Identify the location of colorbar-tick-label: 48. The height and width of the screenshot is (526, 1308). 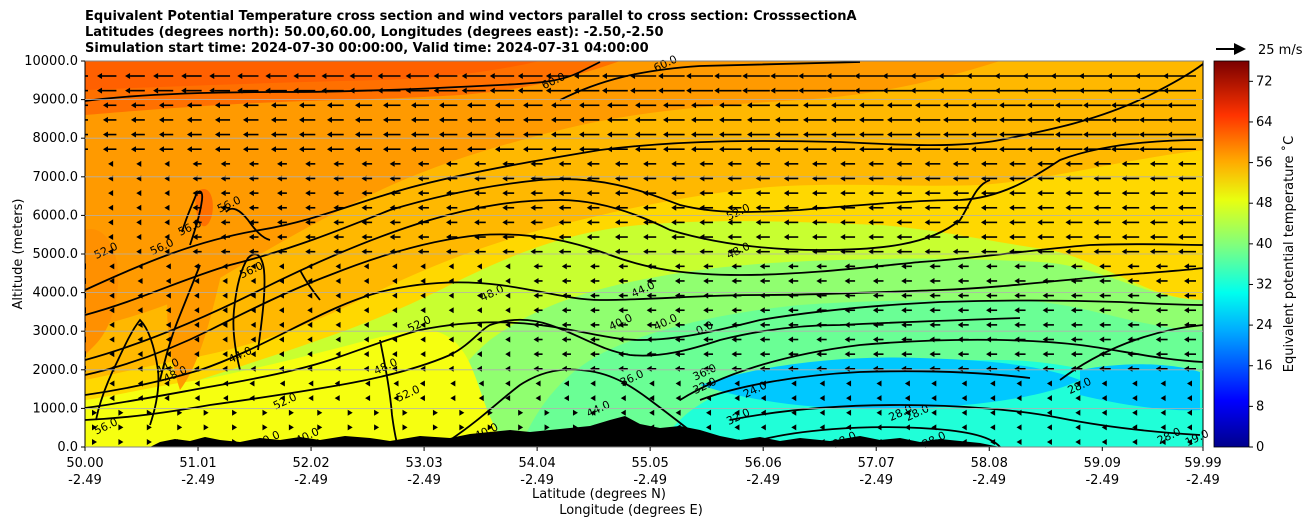
(1264, 203).